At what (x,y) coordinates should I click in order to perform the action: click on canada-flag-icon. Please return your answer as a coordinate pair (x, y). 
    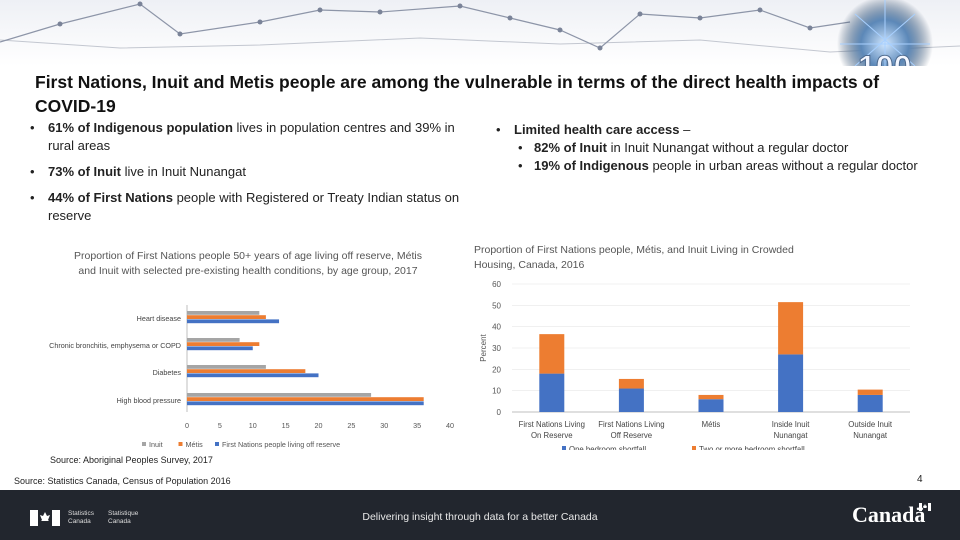
    Looking at the image, I should click on (45, 518).